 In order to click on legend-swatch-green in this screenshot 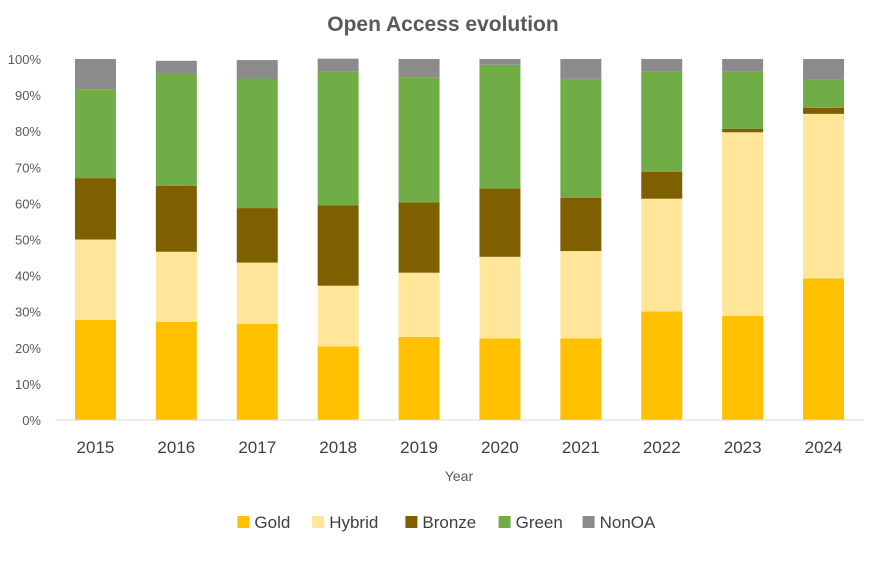, I will do `click(504, 522)`.